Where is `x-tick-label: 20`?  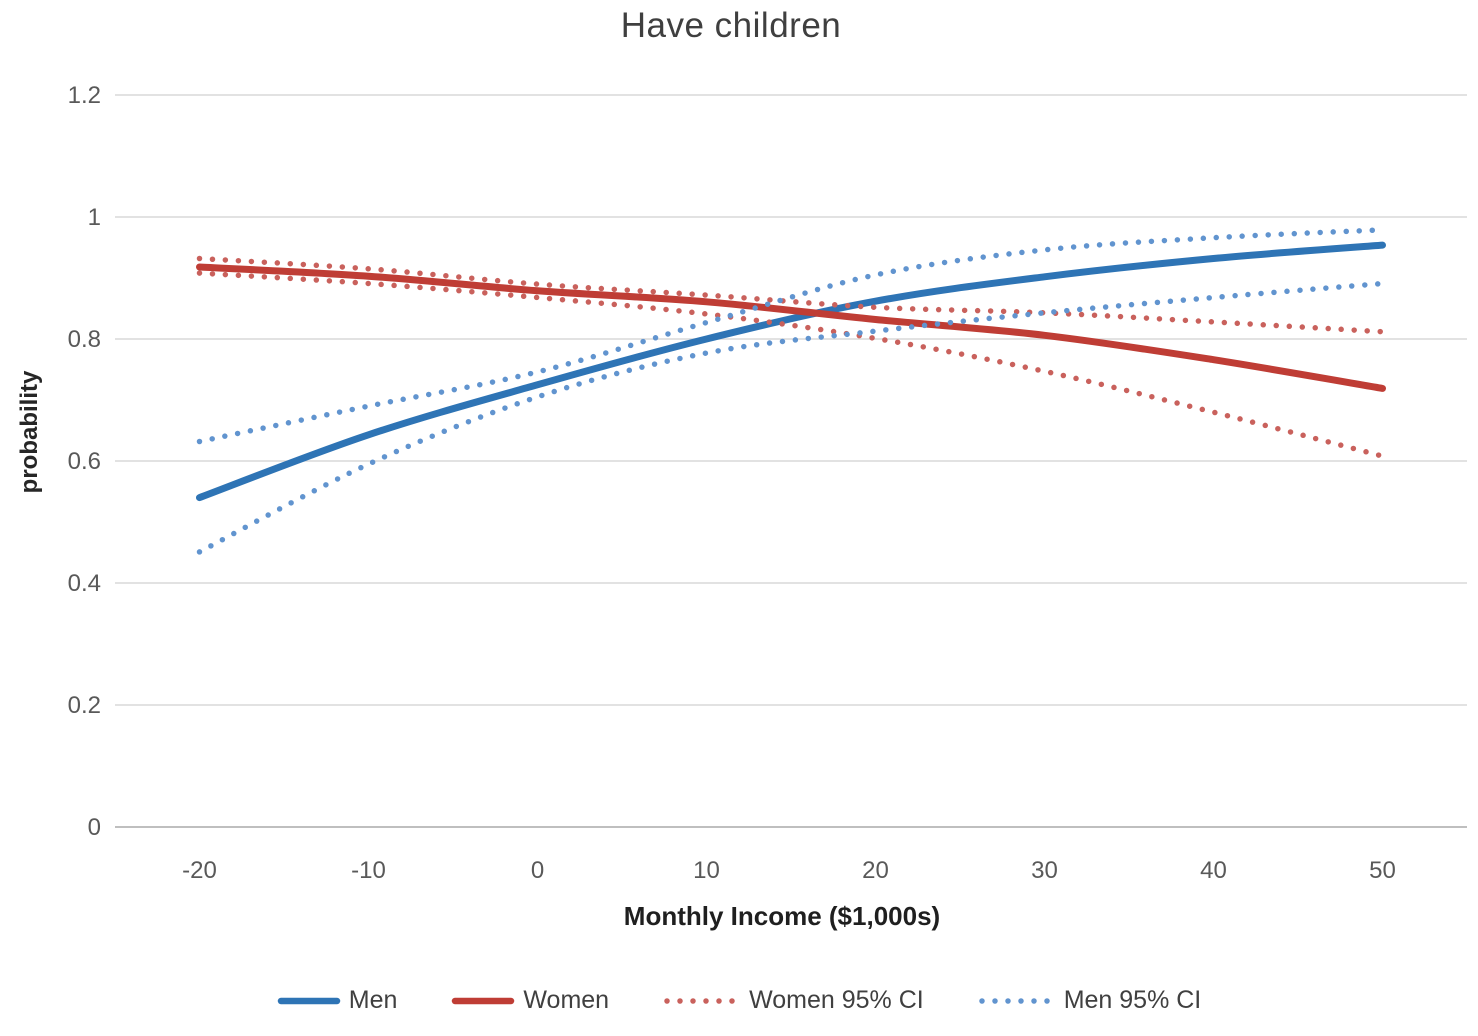
x-tick-label: 20 is located at coordinates (875, 870).